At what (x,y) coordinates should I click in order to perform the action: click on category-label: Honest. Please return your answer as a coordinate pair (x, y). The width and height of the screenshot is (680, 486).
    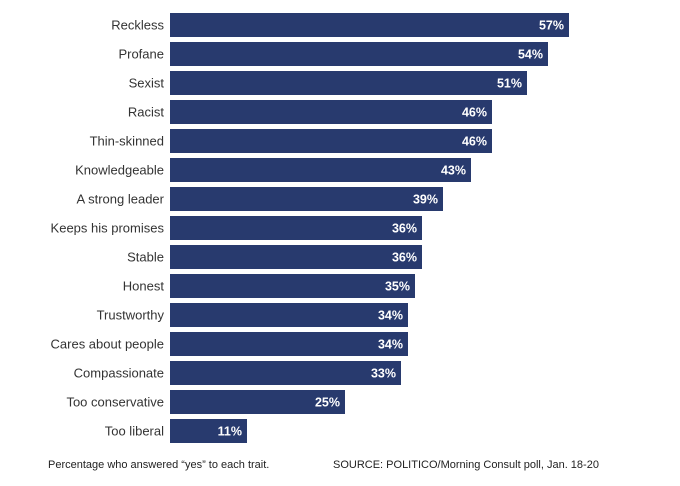
    Looking at the image, I should click on (144, 286).